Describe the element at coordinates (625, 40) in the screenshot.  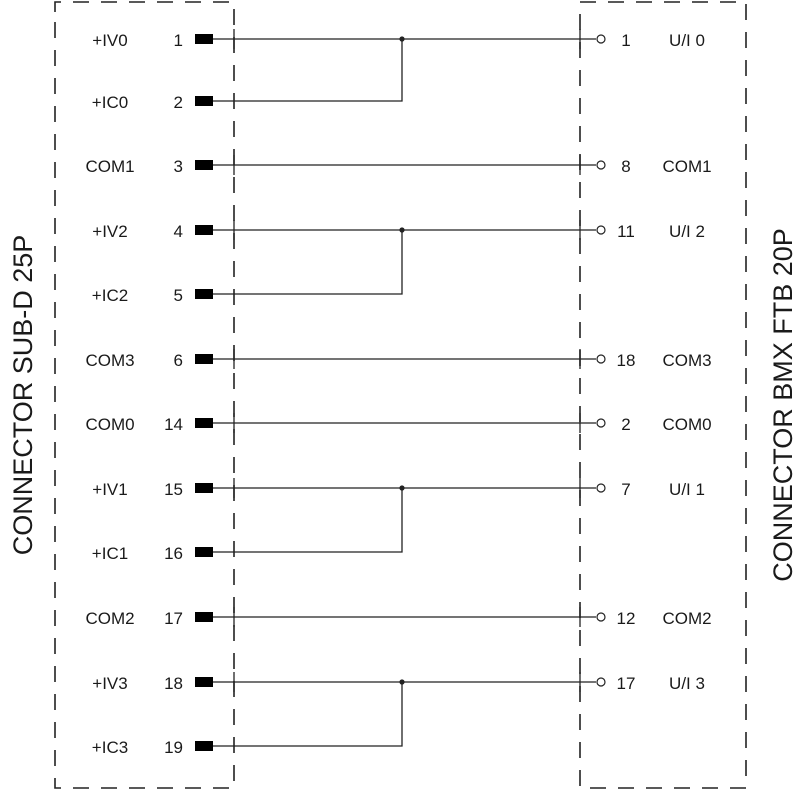
I see `right-pin-number: 1` at that location.